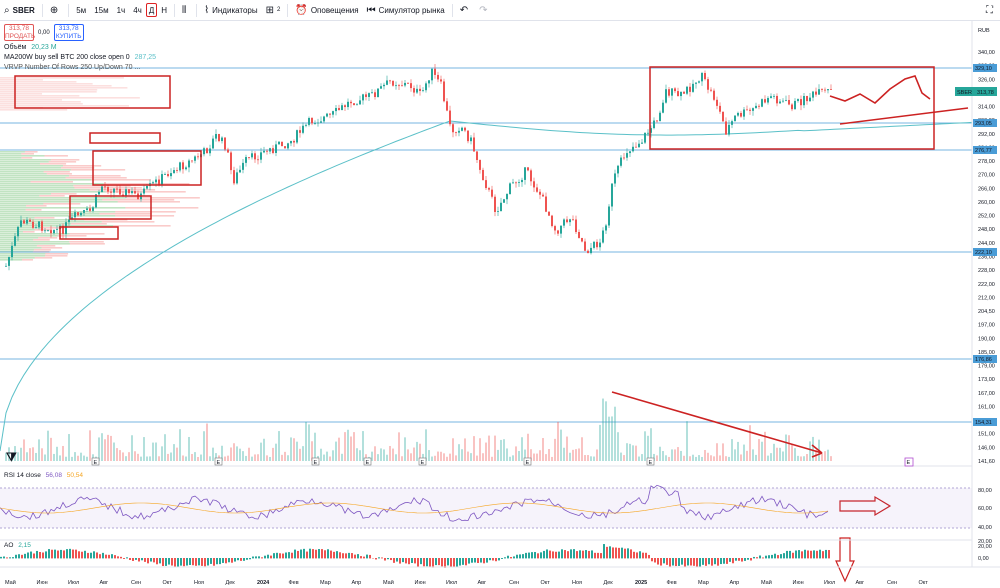  I want to click on separator, so click(42, 10).